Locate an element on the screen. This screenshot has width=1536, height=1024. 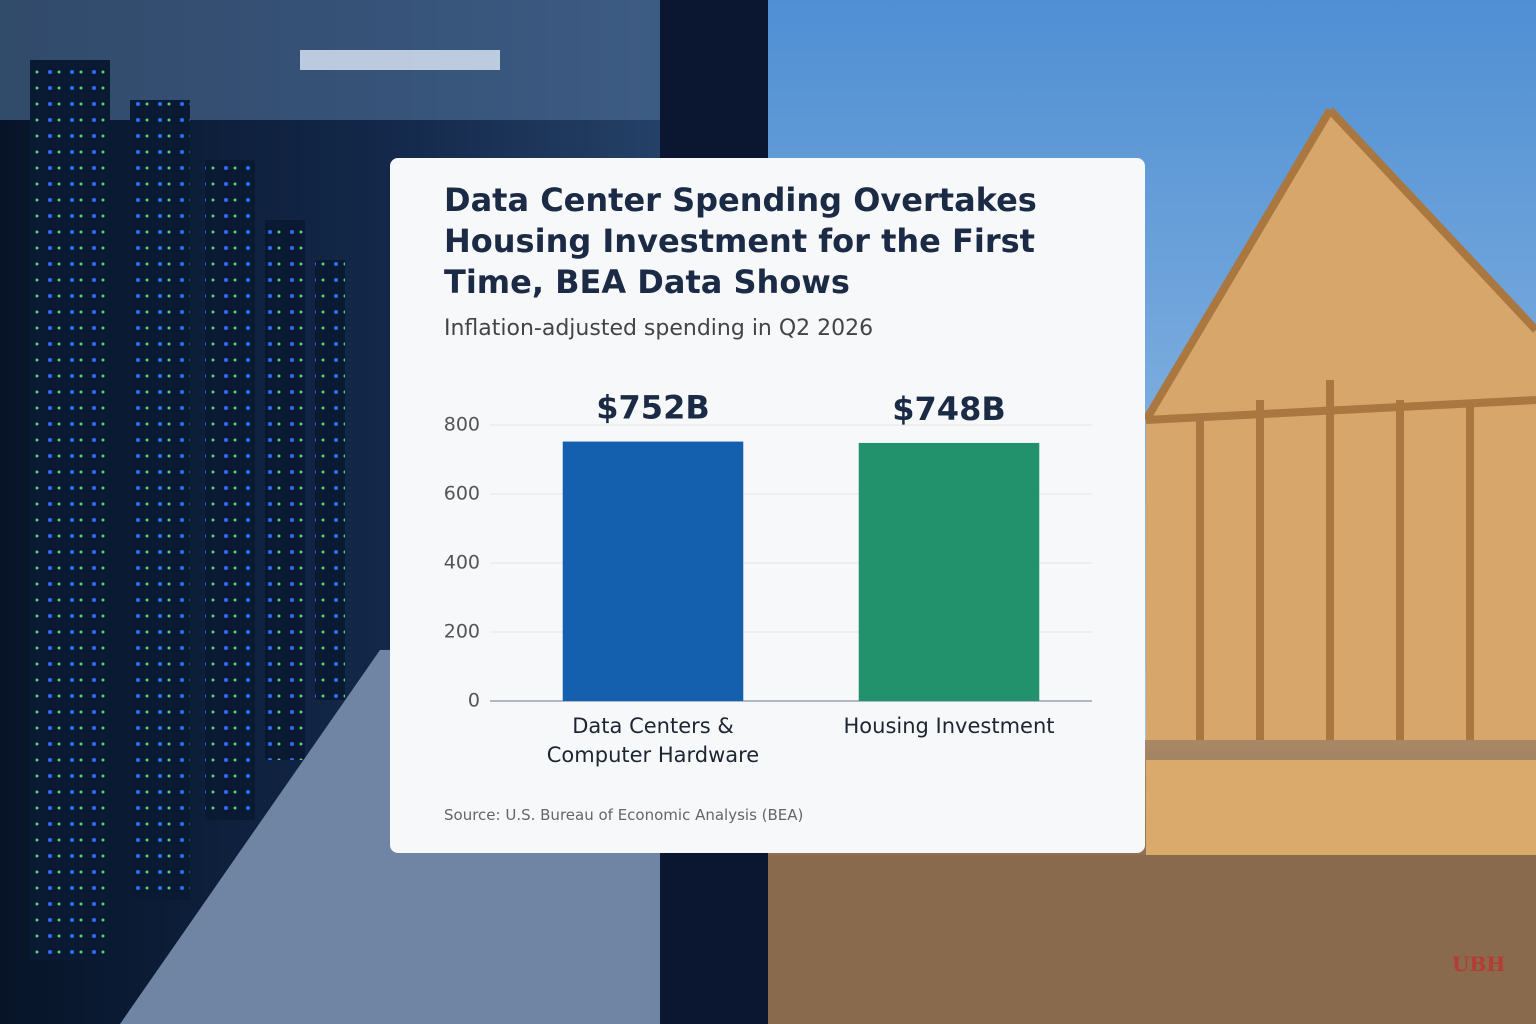
watermark: UBH is located at coordinates (1479, 964).